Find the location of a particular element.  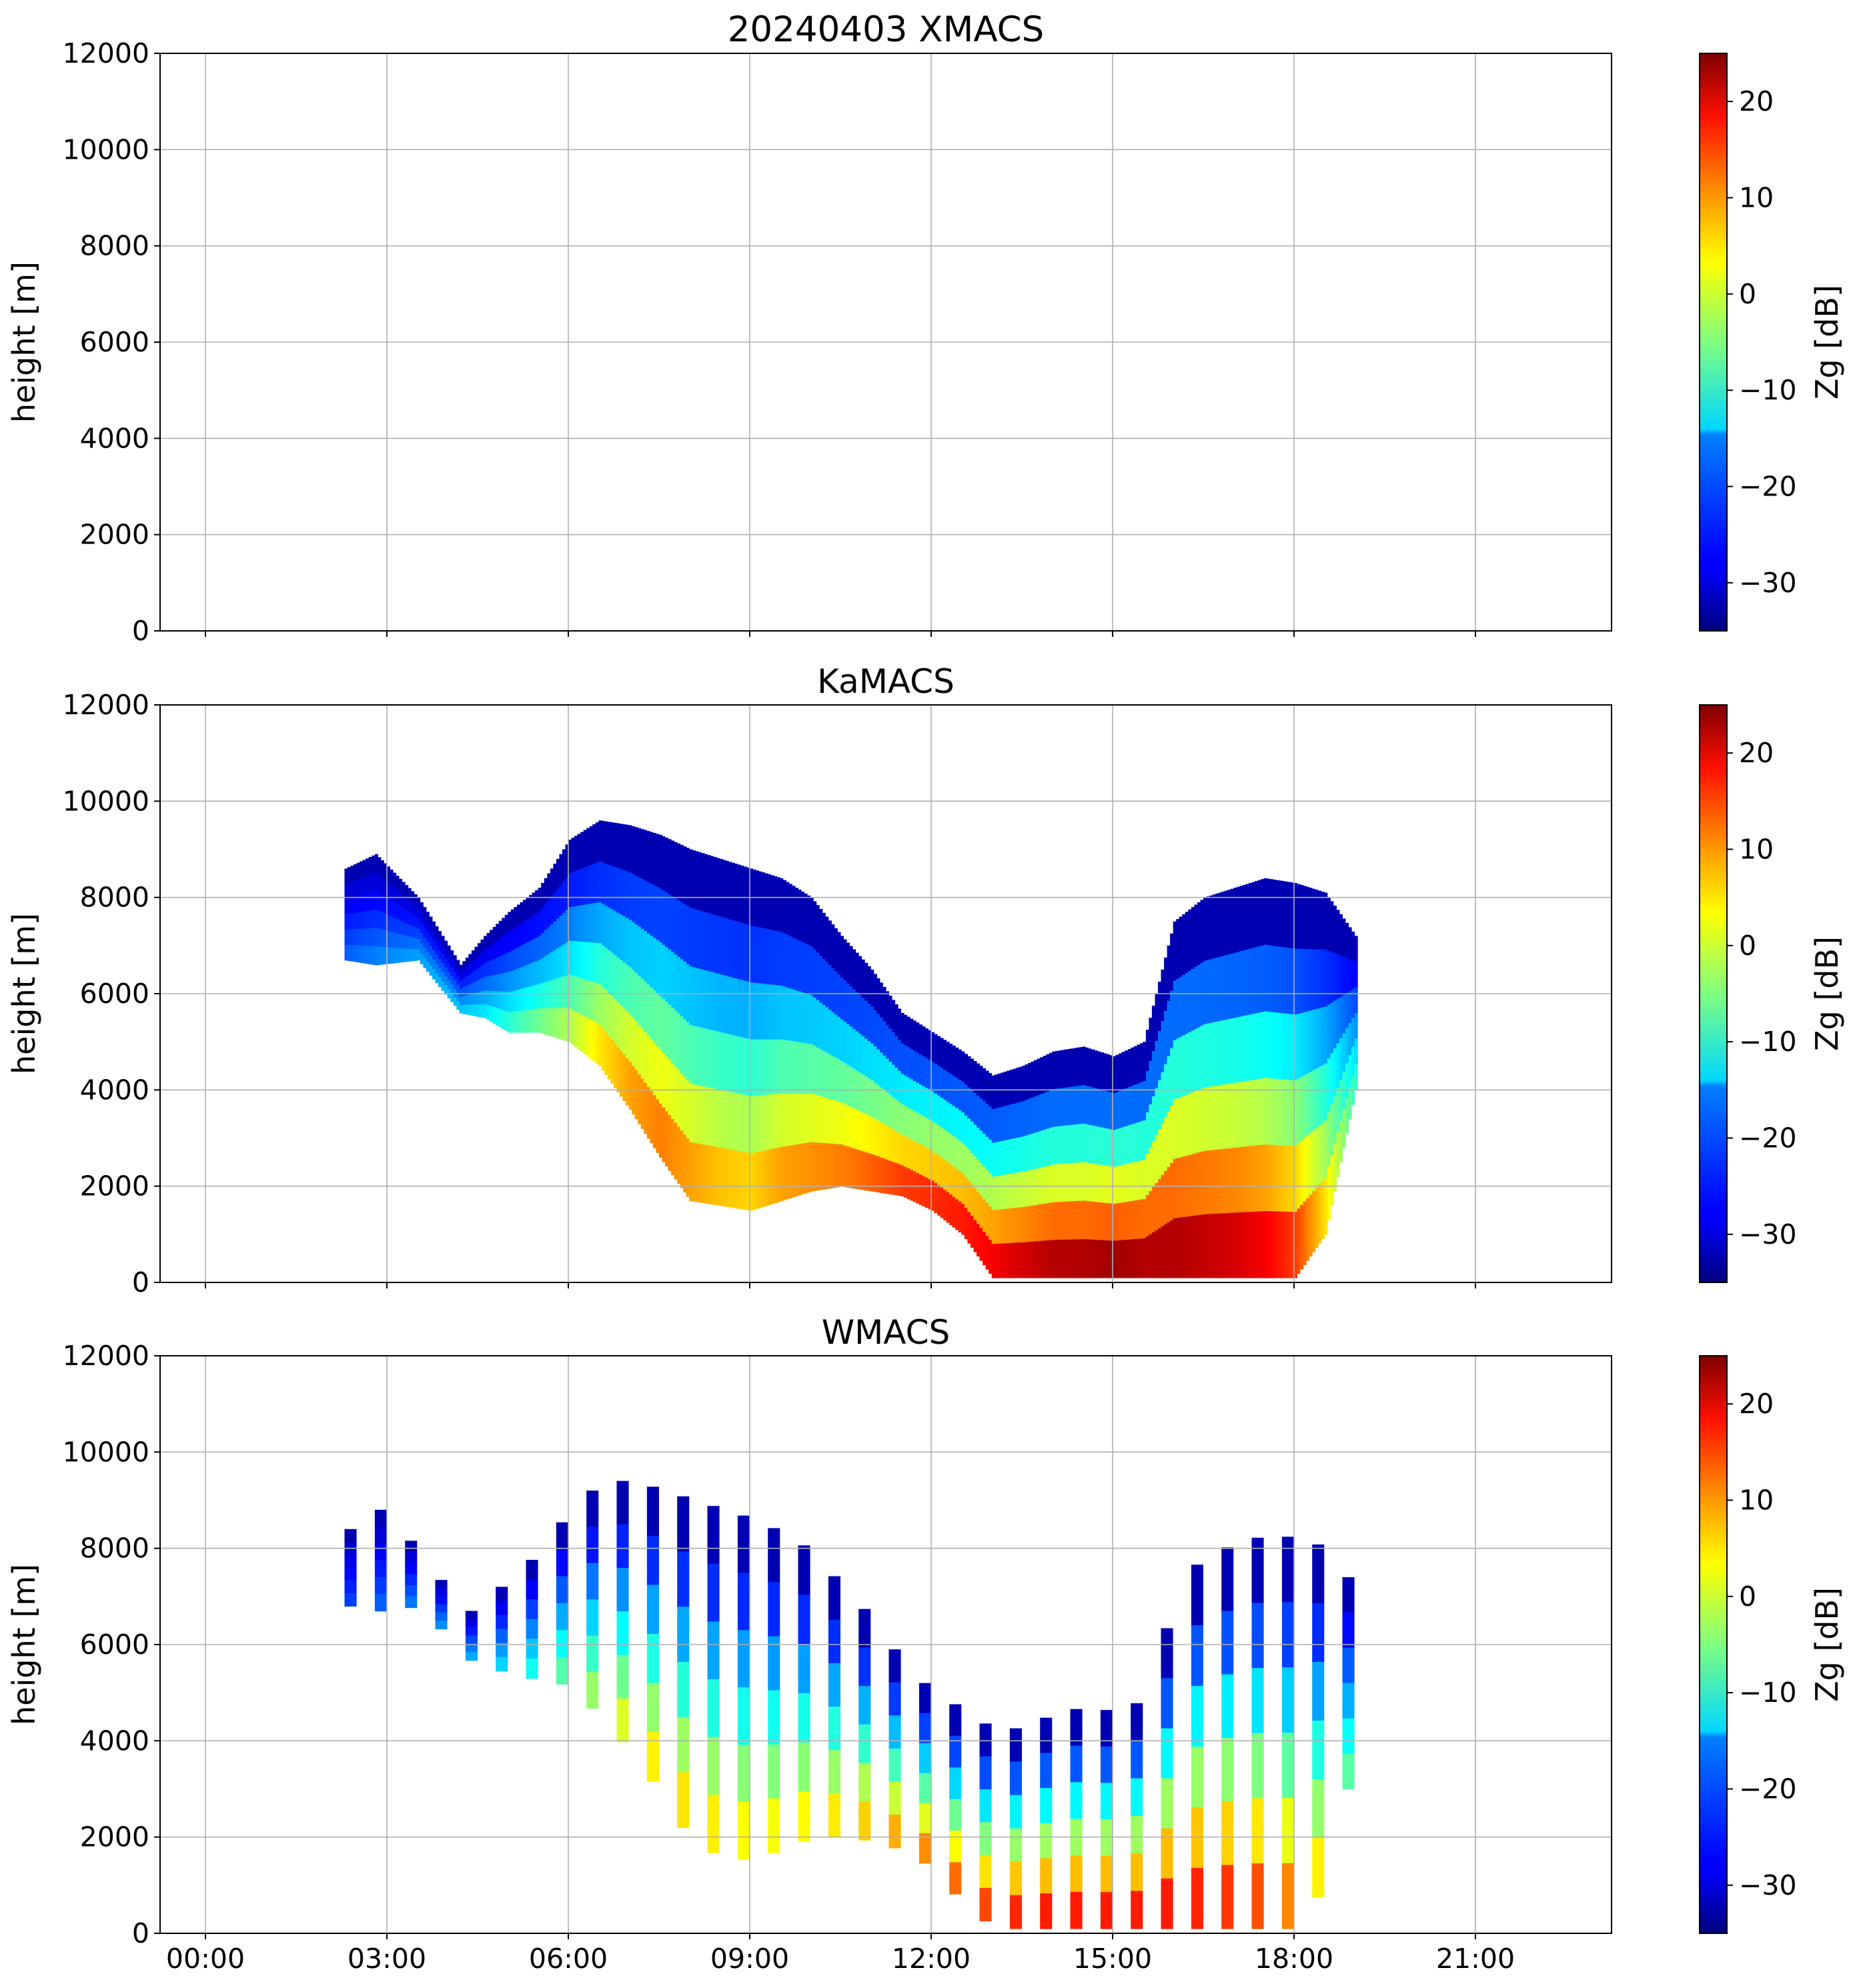

y-tick-label: 10000 is located at coordinates (106, 1452).